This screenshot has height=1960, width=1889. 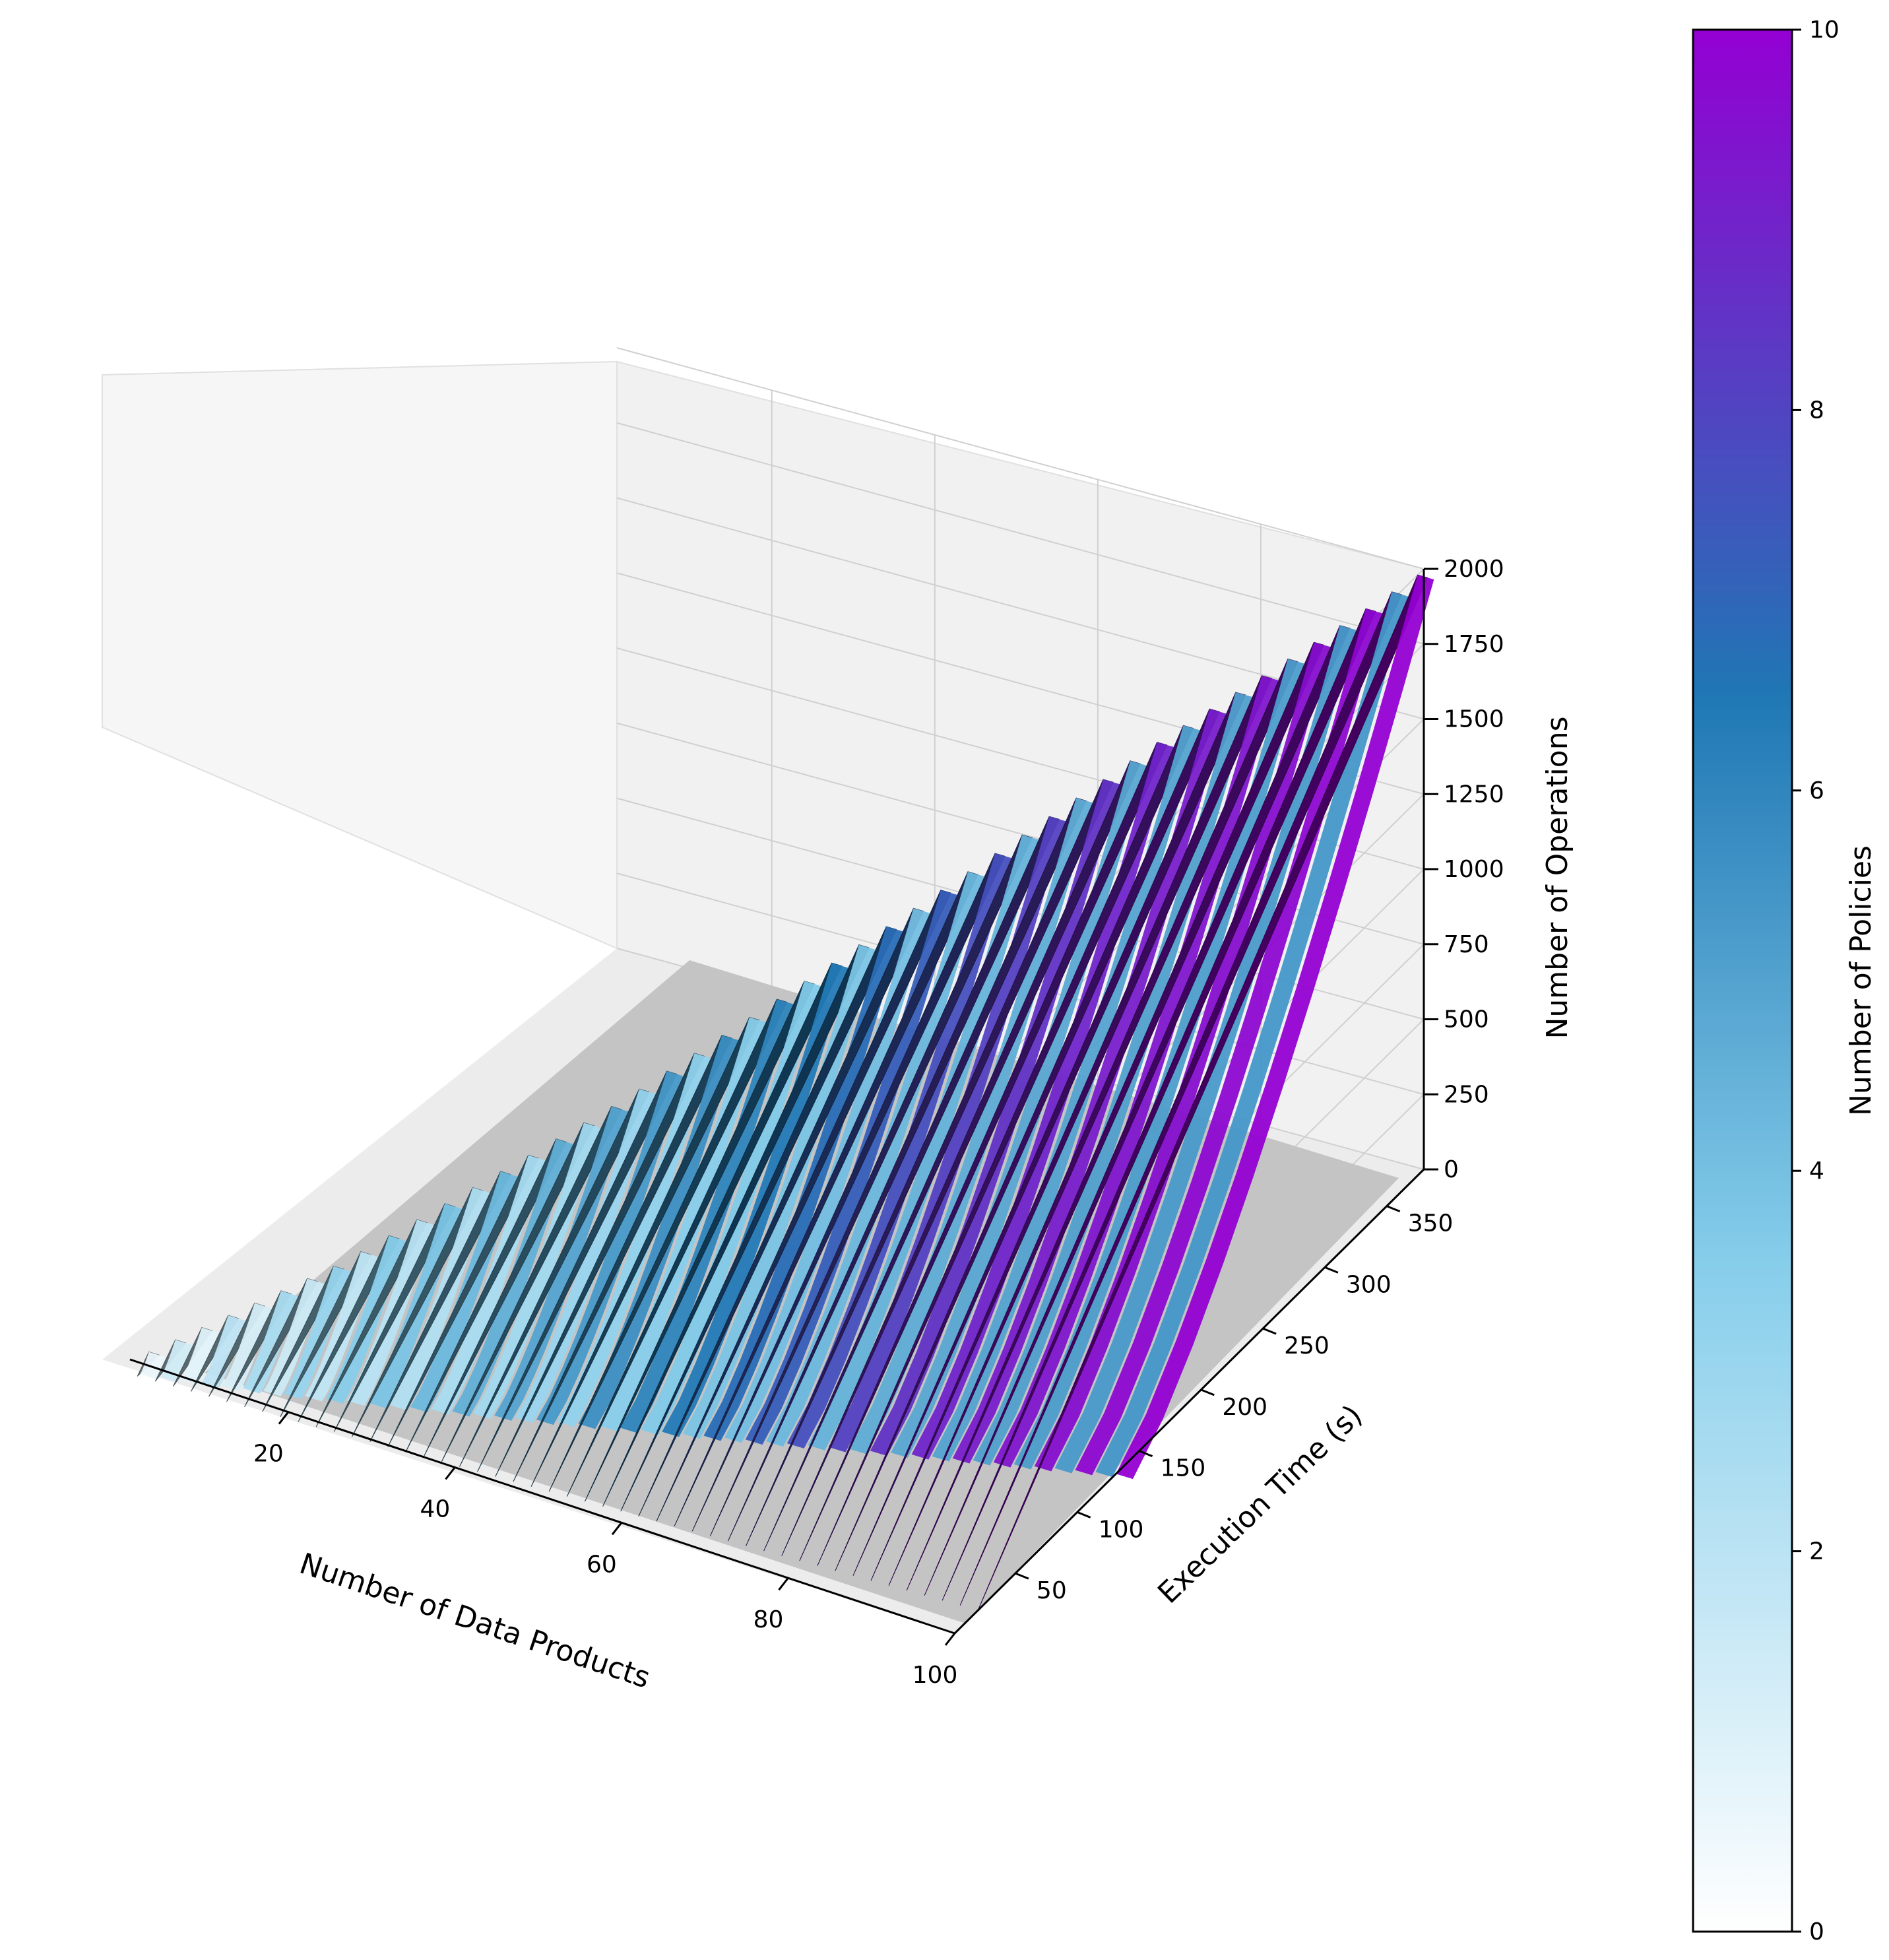 I want to click on x-tick-label: 100, so click(x=935, y=1676).